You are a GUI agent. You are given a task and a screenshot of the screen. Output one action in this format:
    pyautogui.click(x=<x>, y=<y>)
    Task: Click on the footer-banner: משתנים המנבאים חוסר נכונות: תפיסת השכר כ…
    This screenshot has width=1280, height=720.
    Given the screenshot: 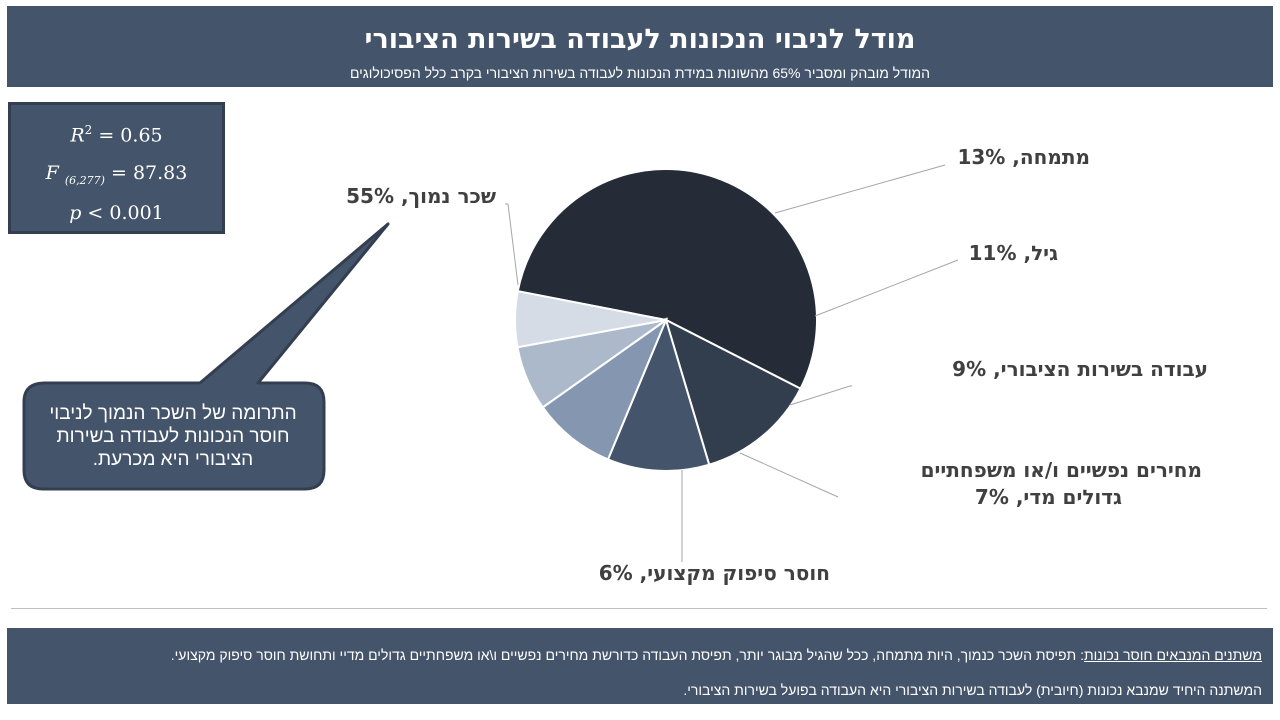 What is the action you would take?
    pyautogui.click(x=640, y=666)
    